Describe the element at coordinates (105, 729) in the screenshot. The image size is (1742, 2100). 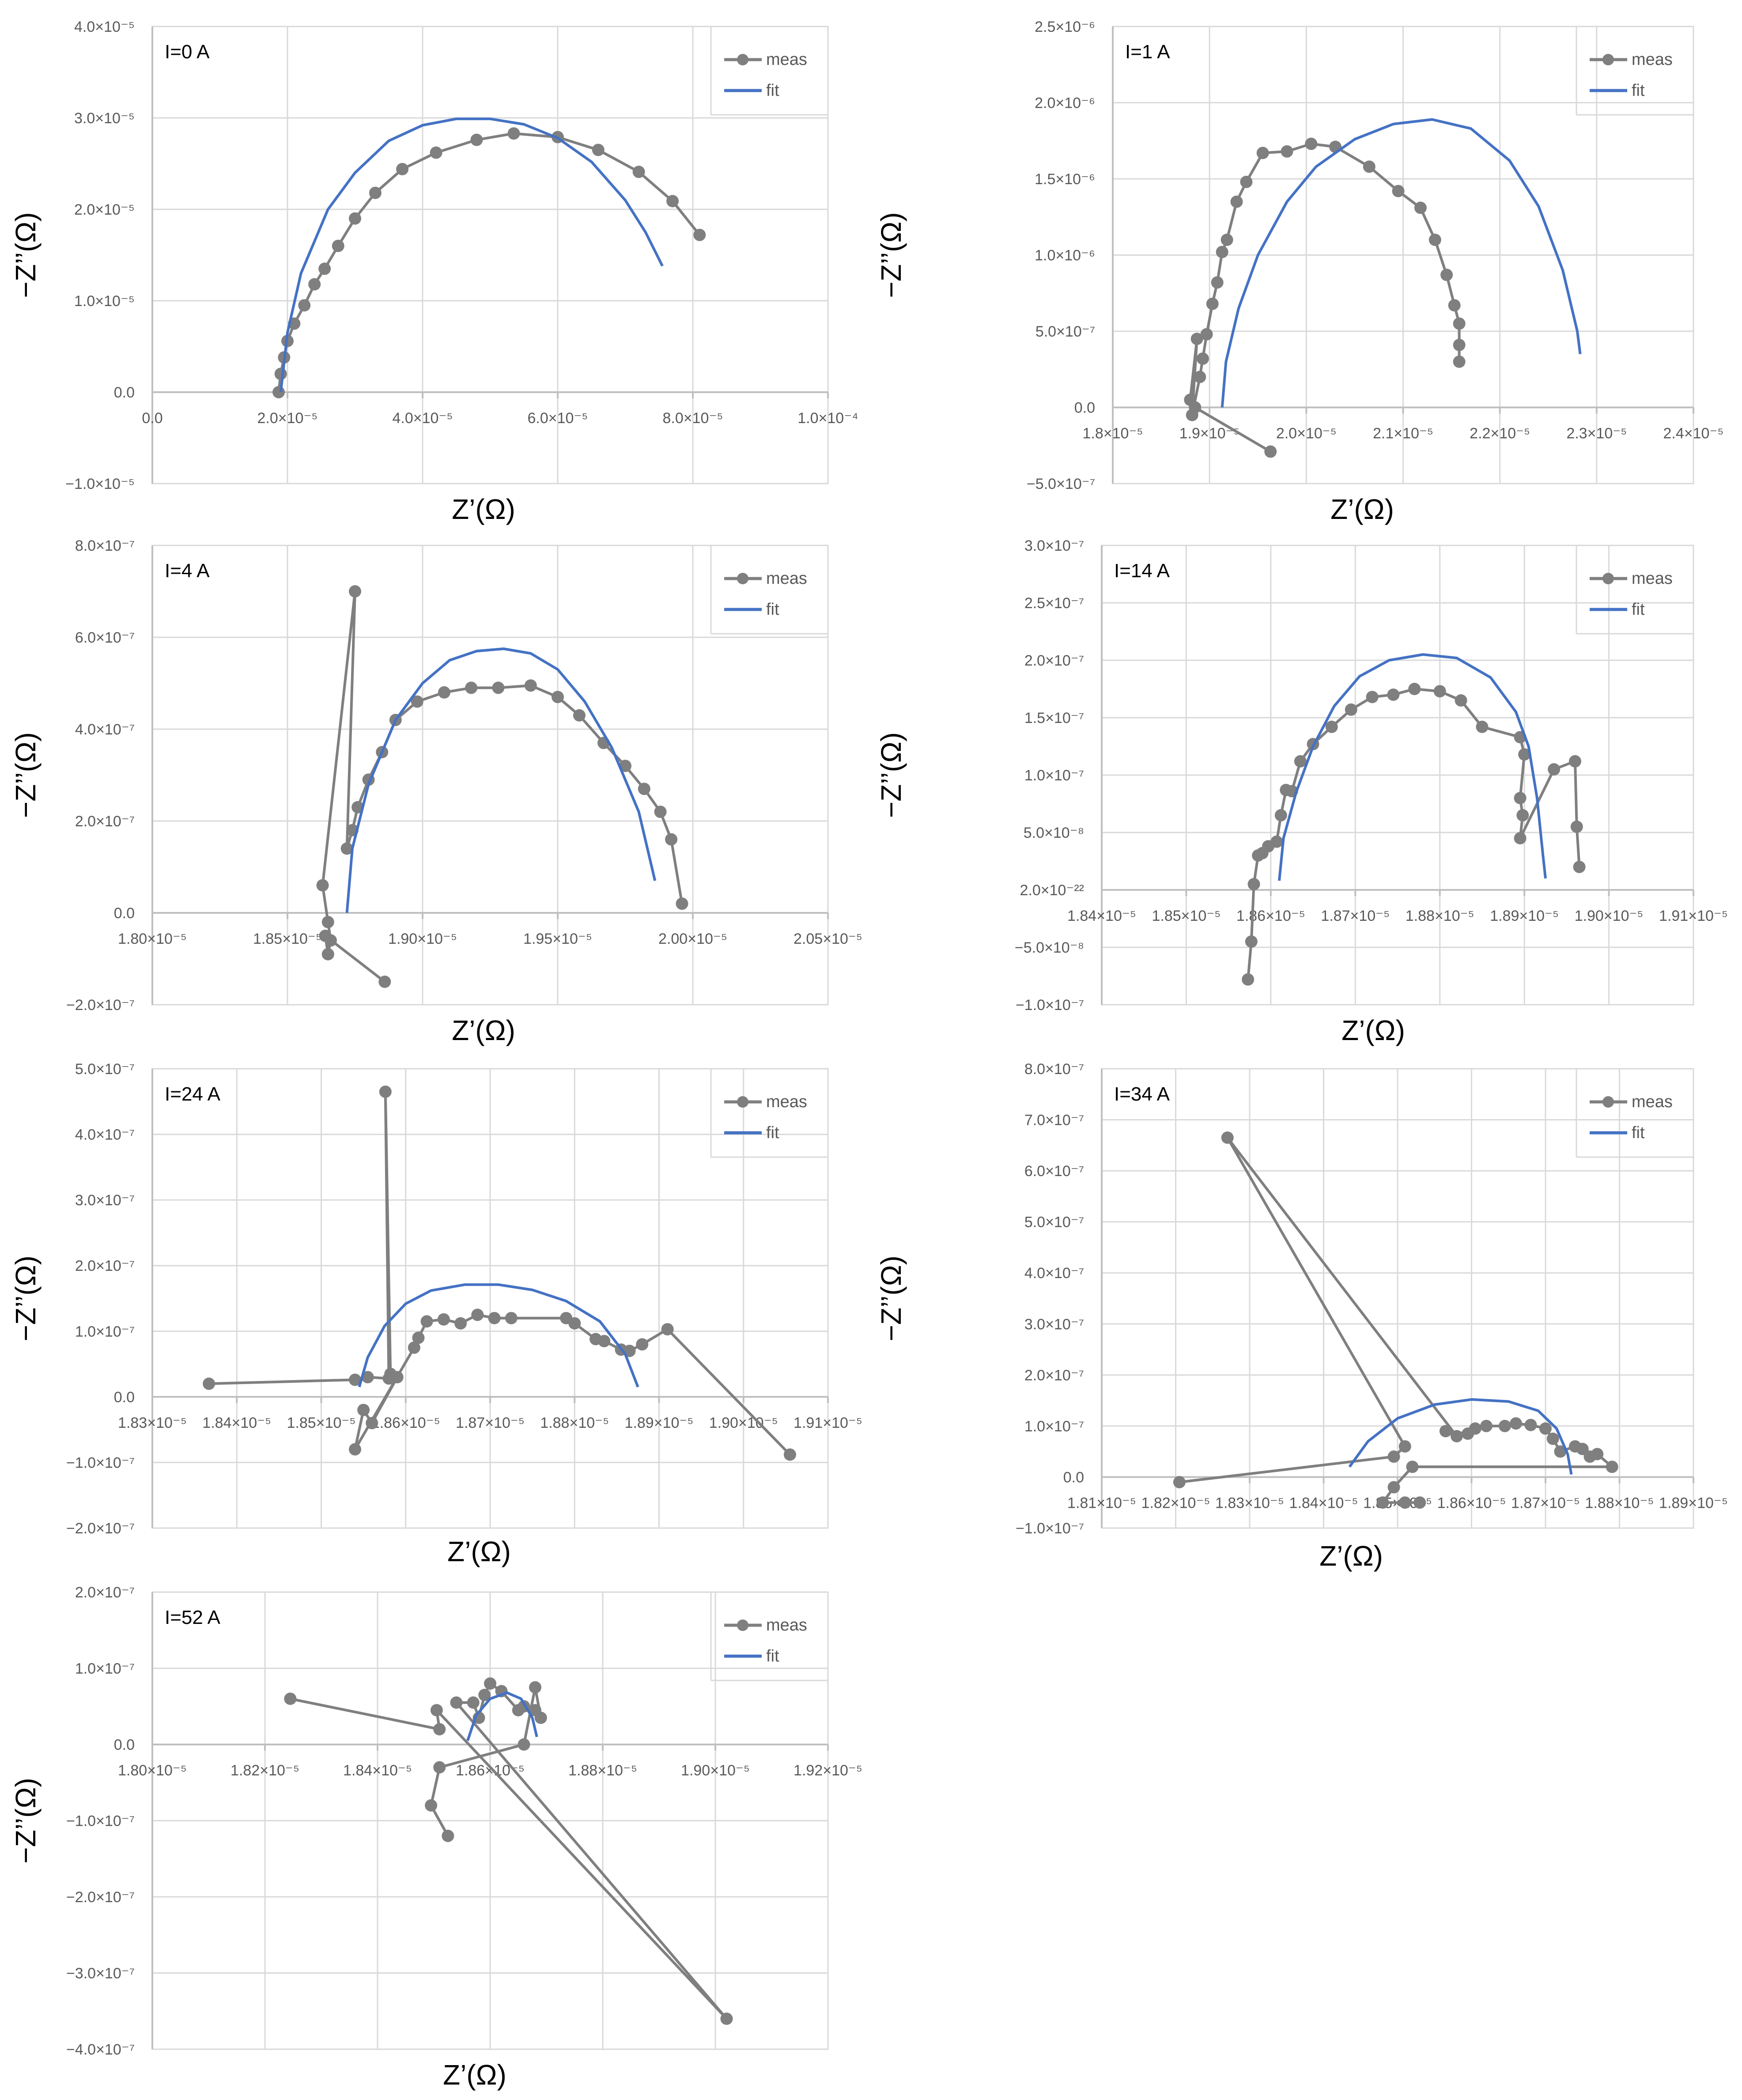
I see `y-tick-label: 4.0×10⁻⁷` at that location.